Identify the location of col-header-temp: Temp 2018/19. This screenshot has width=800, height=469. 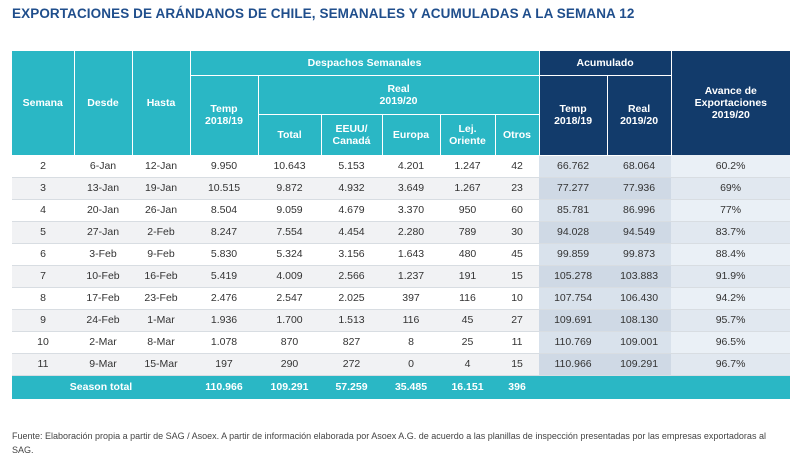
(224, 115).